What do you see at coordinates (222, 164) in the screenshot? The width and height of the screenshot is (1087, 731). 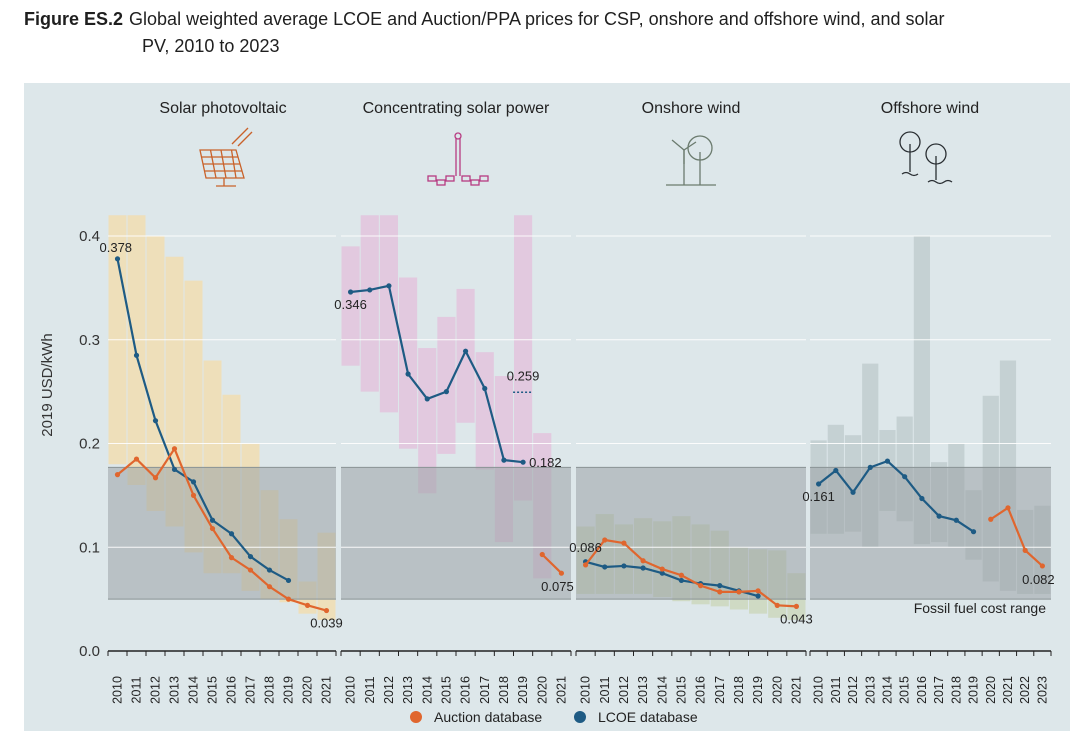 I see `solar-panel-frame` at bounding box center [222, 164].